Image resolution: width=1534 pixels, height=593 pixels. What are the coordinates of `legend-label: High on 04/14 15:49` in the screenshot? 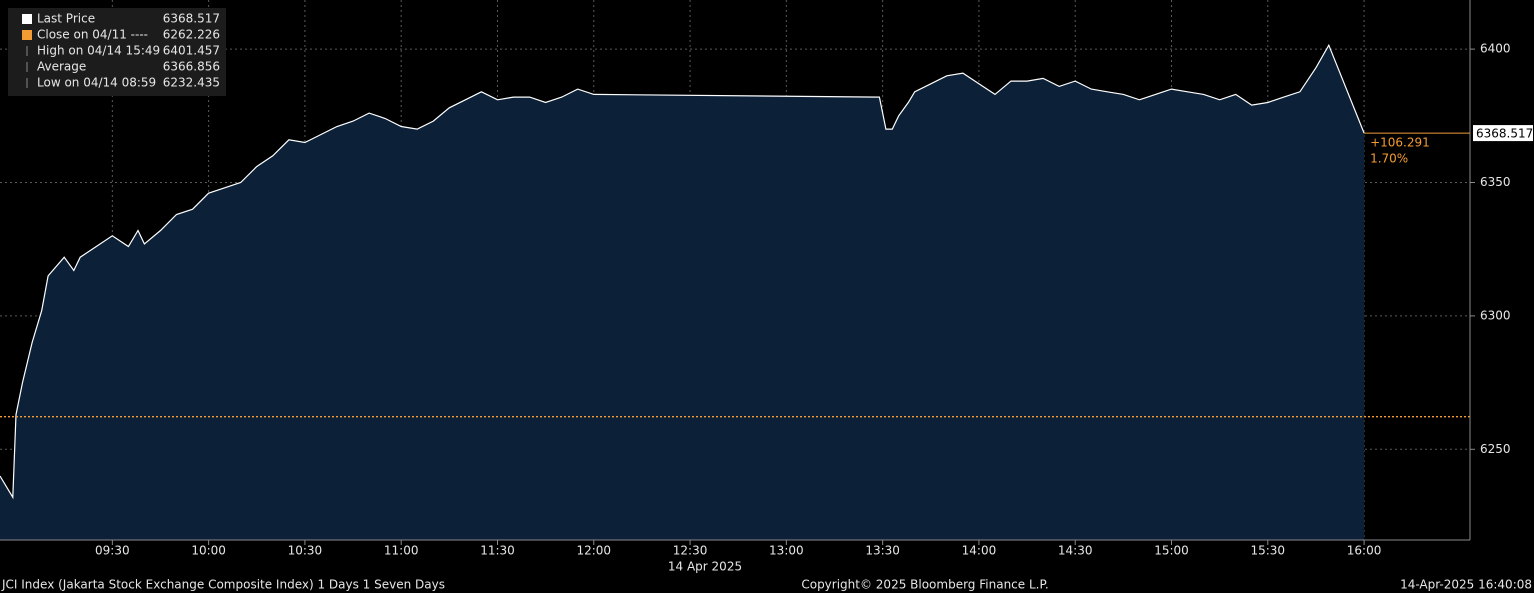 It's located at (98, 51).